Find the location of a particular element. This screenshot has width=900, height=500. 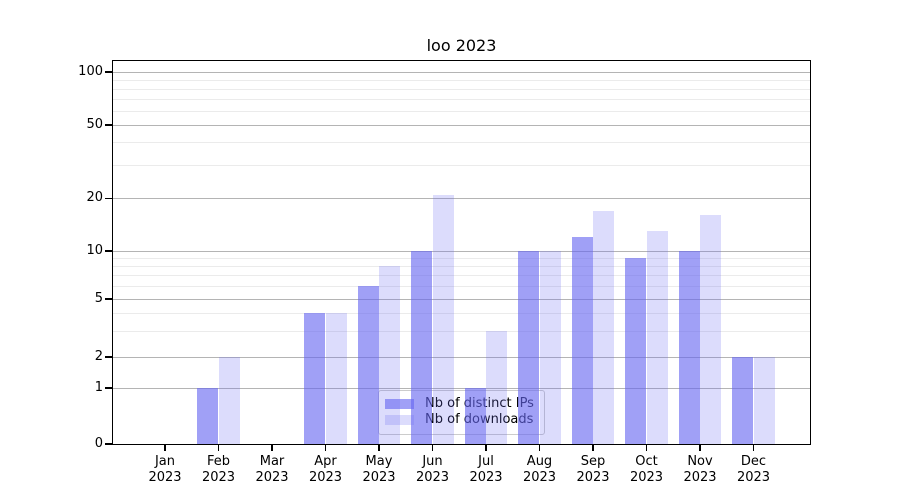

bar-downloads-dec is located at coordinates (764, 400).